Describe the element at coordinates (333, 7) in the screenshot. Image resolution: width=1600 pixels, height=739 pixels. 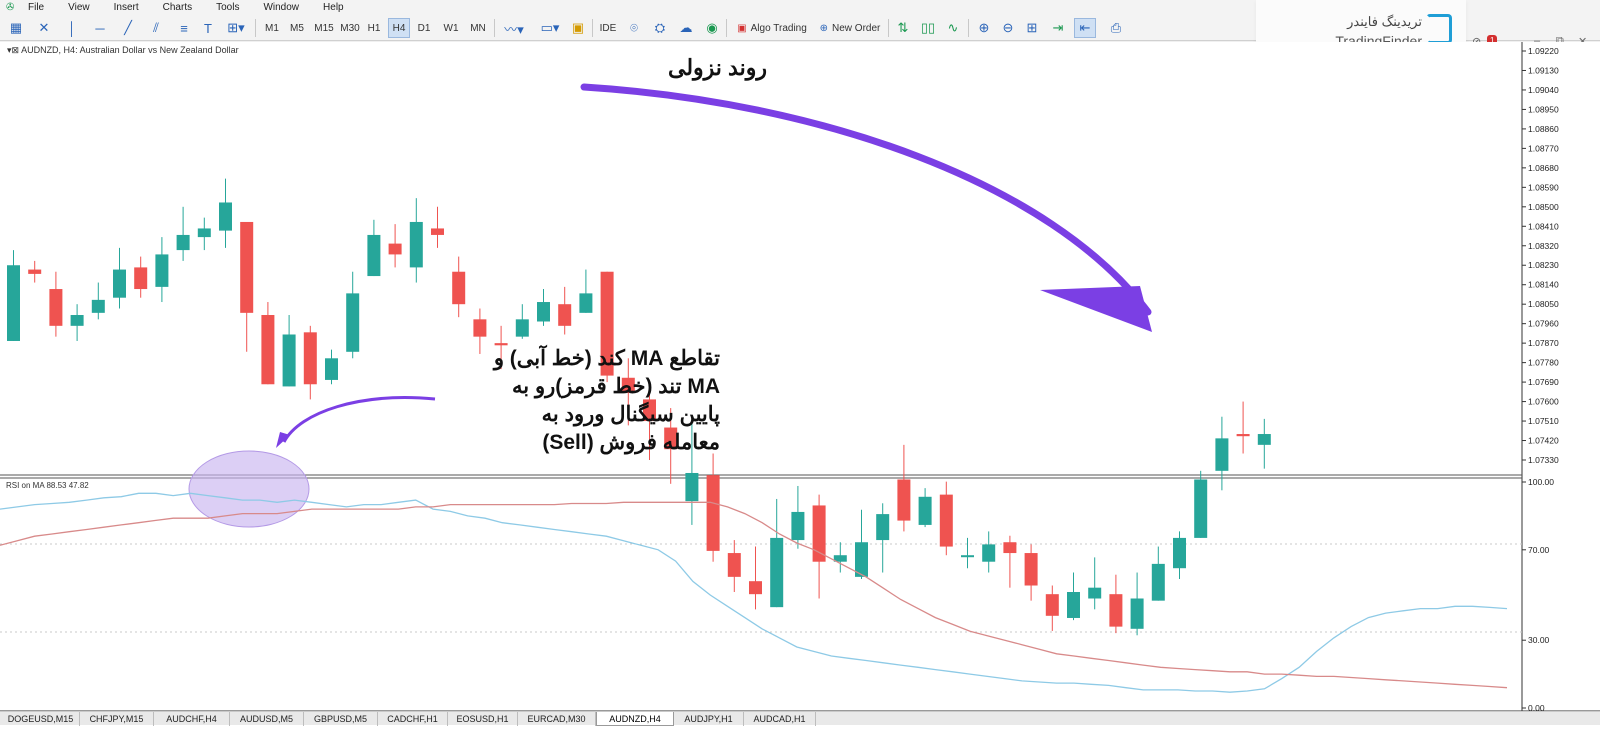
I see `menu-help: Help` at that location.